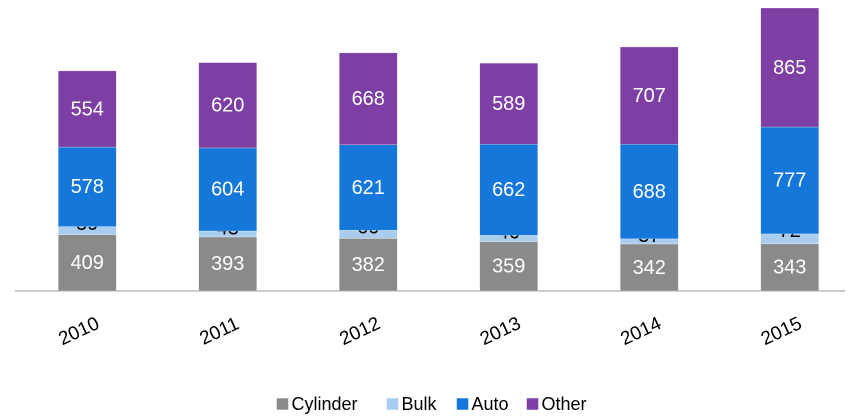 The image size is (863, 416). What do you see at coordinates (78, 331) in the screenshot?
I see `x-tick-label: 2010` at bounding box center [78, 331].